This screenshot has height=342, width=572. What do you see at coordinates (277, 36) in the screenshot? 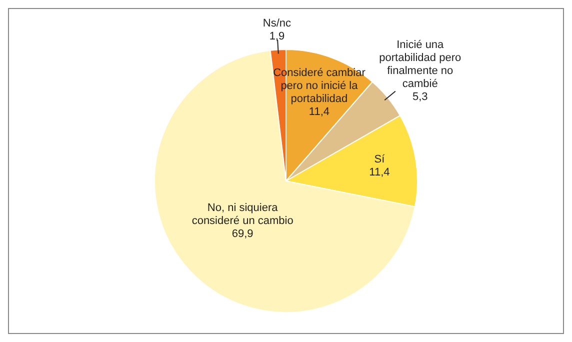
I see `data-label: 1,9` at bounding box center [277, 36].